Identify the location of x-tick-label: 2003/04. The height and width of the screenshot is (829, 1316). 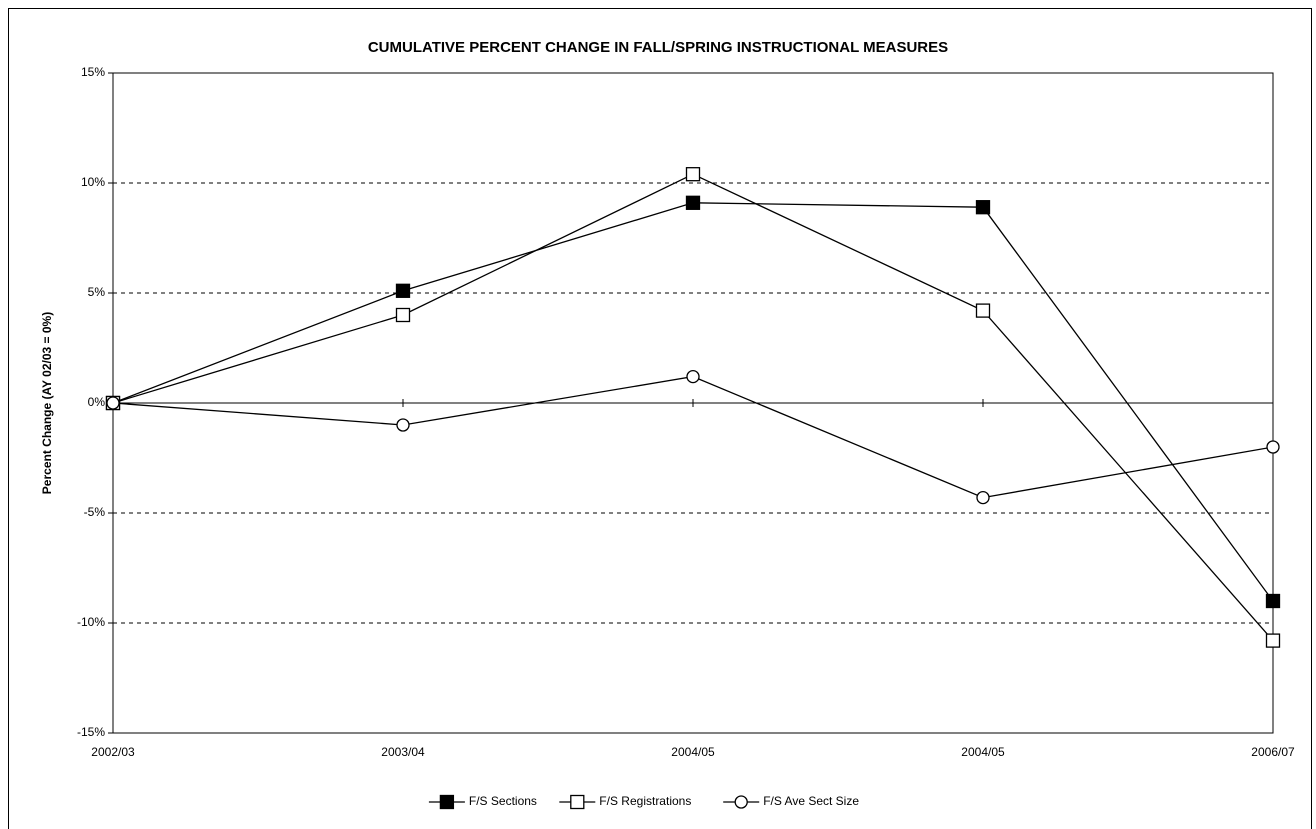
(403, 752).